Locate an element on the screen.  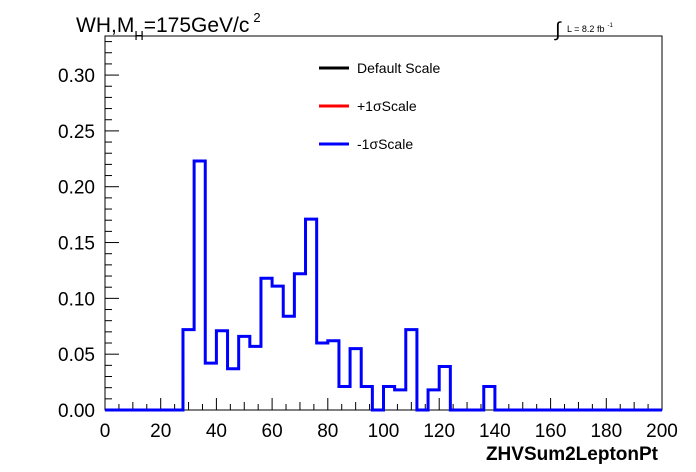
x-axis-tick-labels: 0 20 40 60 80 100 120 140 160 180 200 is located at coordinates (389, 431).